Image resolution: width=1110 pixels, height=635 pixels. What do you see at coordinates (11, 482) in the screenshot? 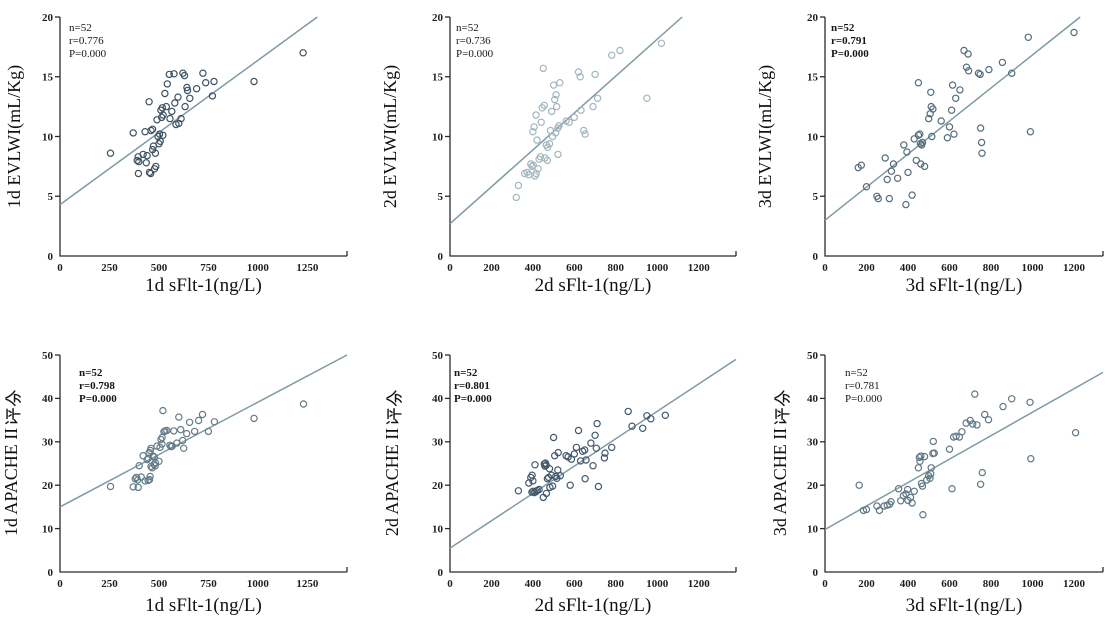
I see `y-axis-label-text: 1d APACHE II` at bounding box center [11, 482].